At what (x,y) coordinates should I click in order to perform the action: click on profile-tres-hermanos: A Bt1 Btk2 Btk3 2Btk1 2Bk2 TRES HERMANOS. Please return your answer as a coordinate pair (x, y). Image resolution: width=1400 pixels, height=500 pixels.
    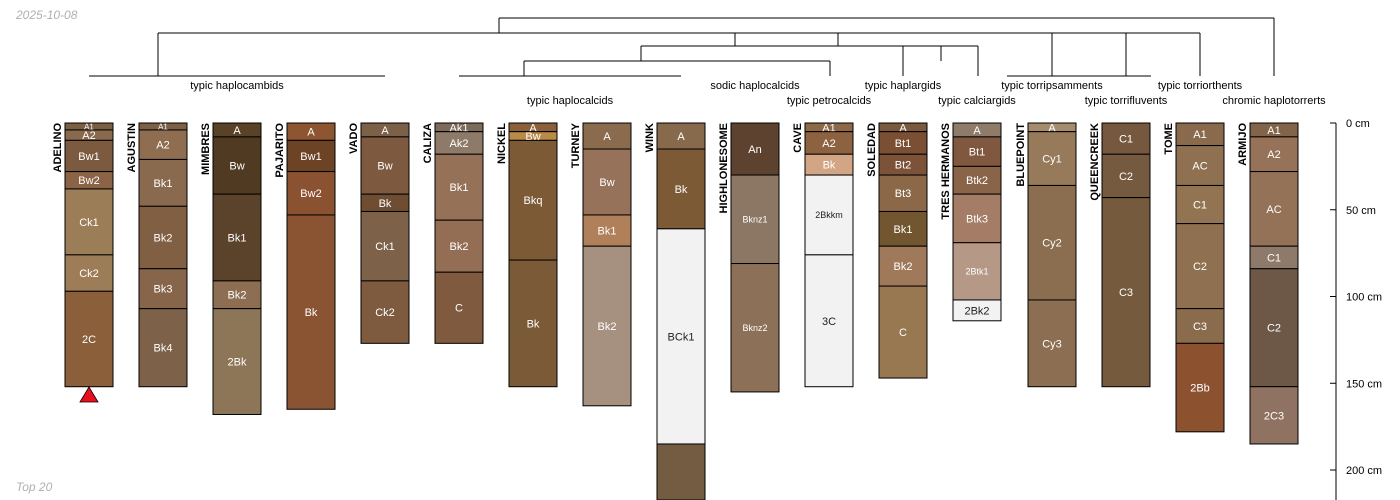
    Looking at the image, I should click on (971, 222).